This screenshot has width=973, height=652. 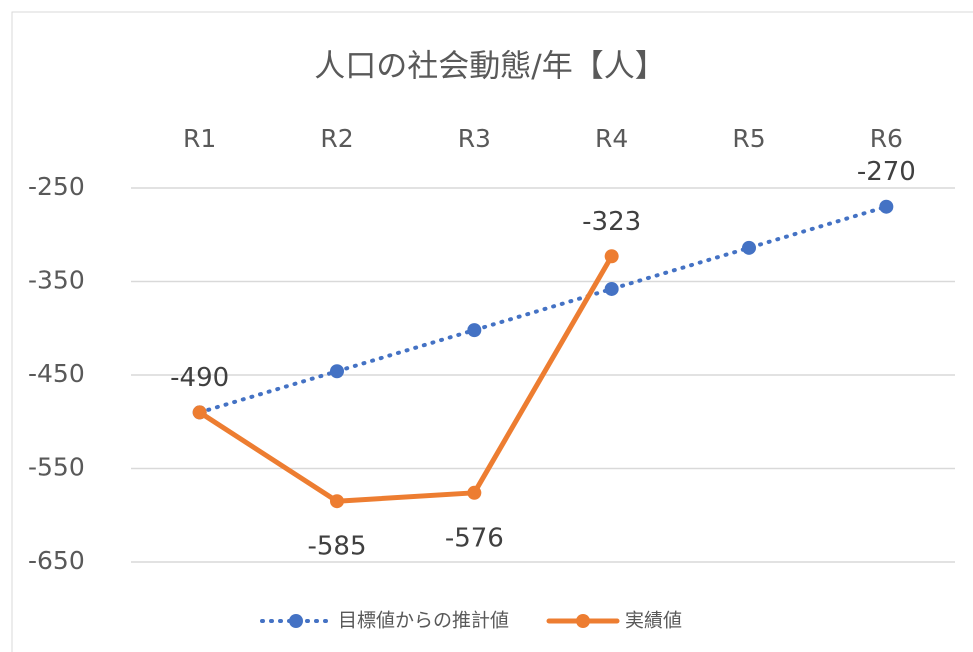 I want to click on x-tick-label: R2, so click(x=336, y=138).